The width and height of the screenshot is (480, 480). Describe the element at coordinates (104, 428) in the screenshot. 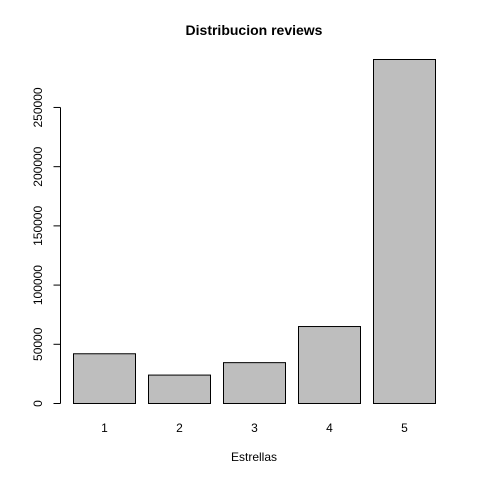

I see `x-tick-label: 1` at that location.